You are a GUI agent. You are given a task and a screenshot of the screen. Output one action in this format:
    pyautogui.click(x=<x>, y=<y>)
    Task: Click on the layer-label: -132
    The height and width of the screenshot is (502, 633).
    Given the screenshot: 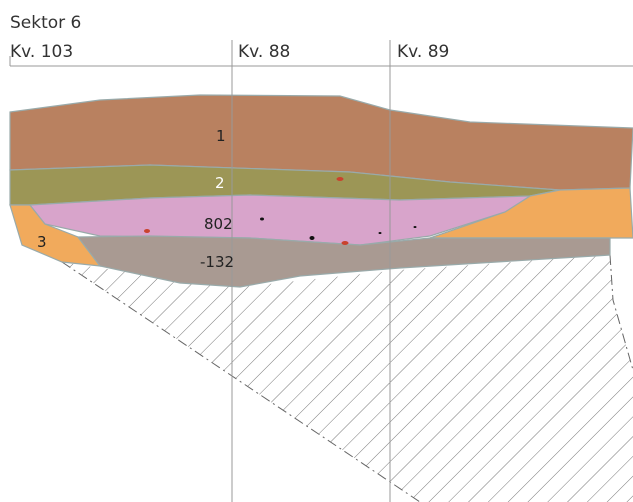 What is the action you would take?
    pyautogui.click(x=217, y=262)
    